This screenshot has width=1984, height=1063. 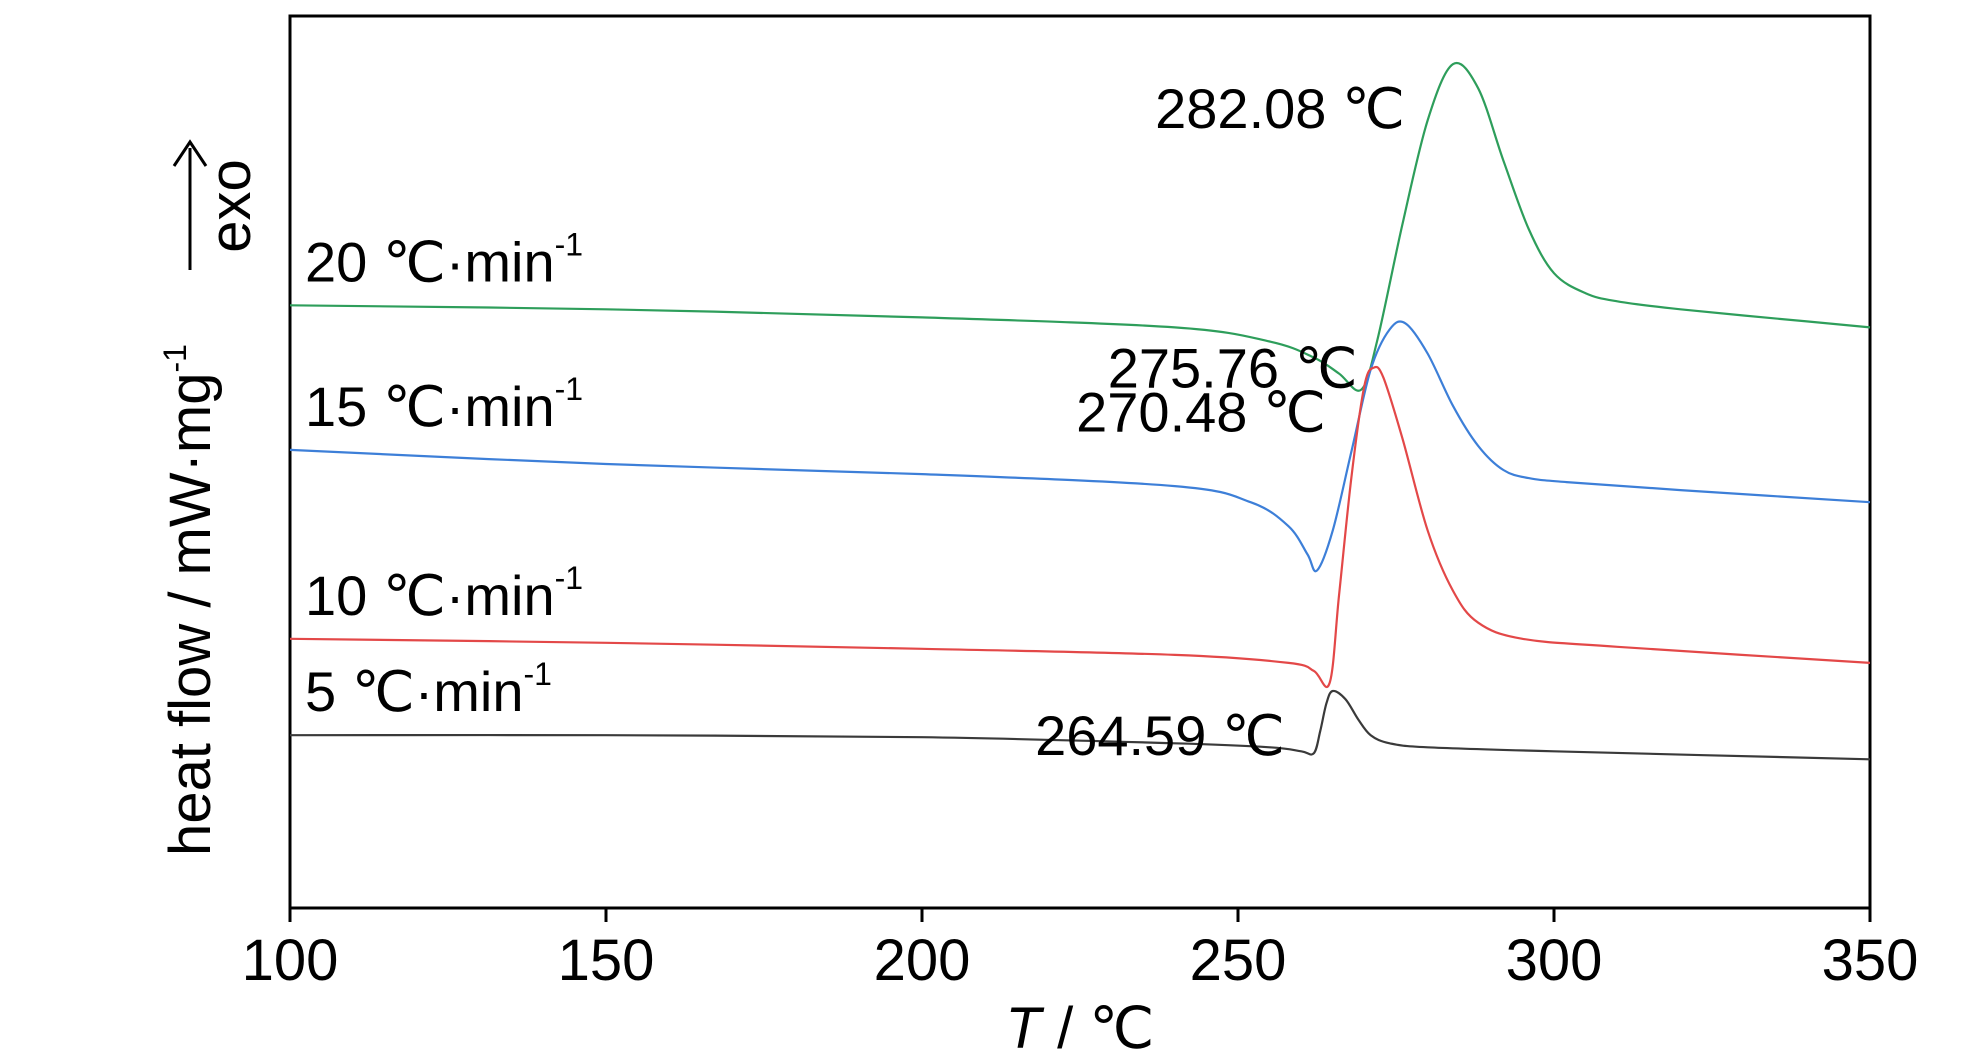 I want to click on y-axis-title-sup: -1, so click(x=175, y=358).